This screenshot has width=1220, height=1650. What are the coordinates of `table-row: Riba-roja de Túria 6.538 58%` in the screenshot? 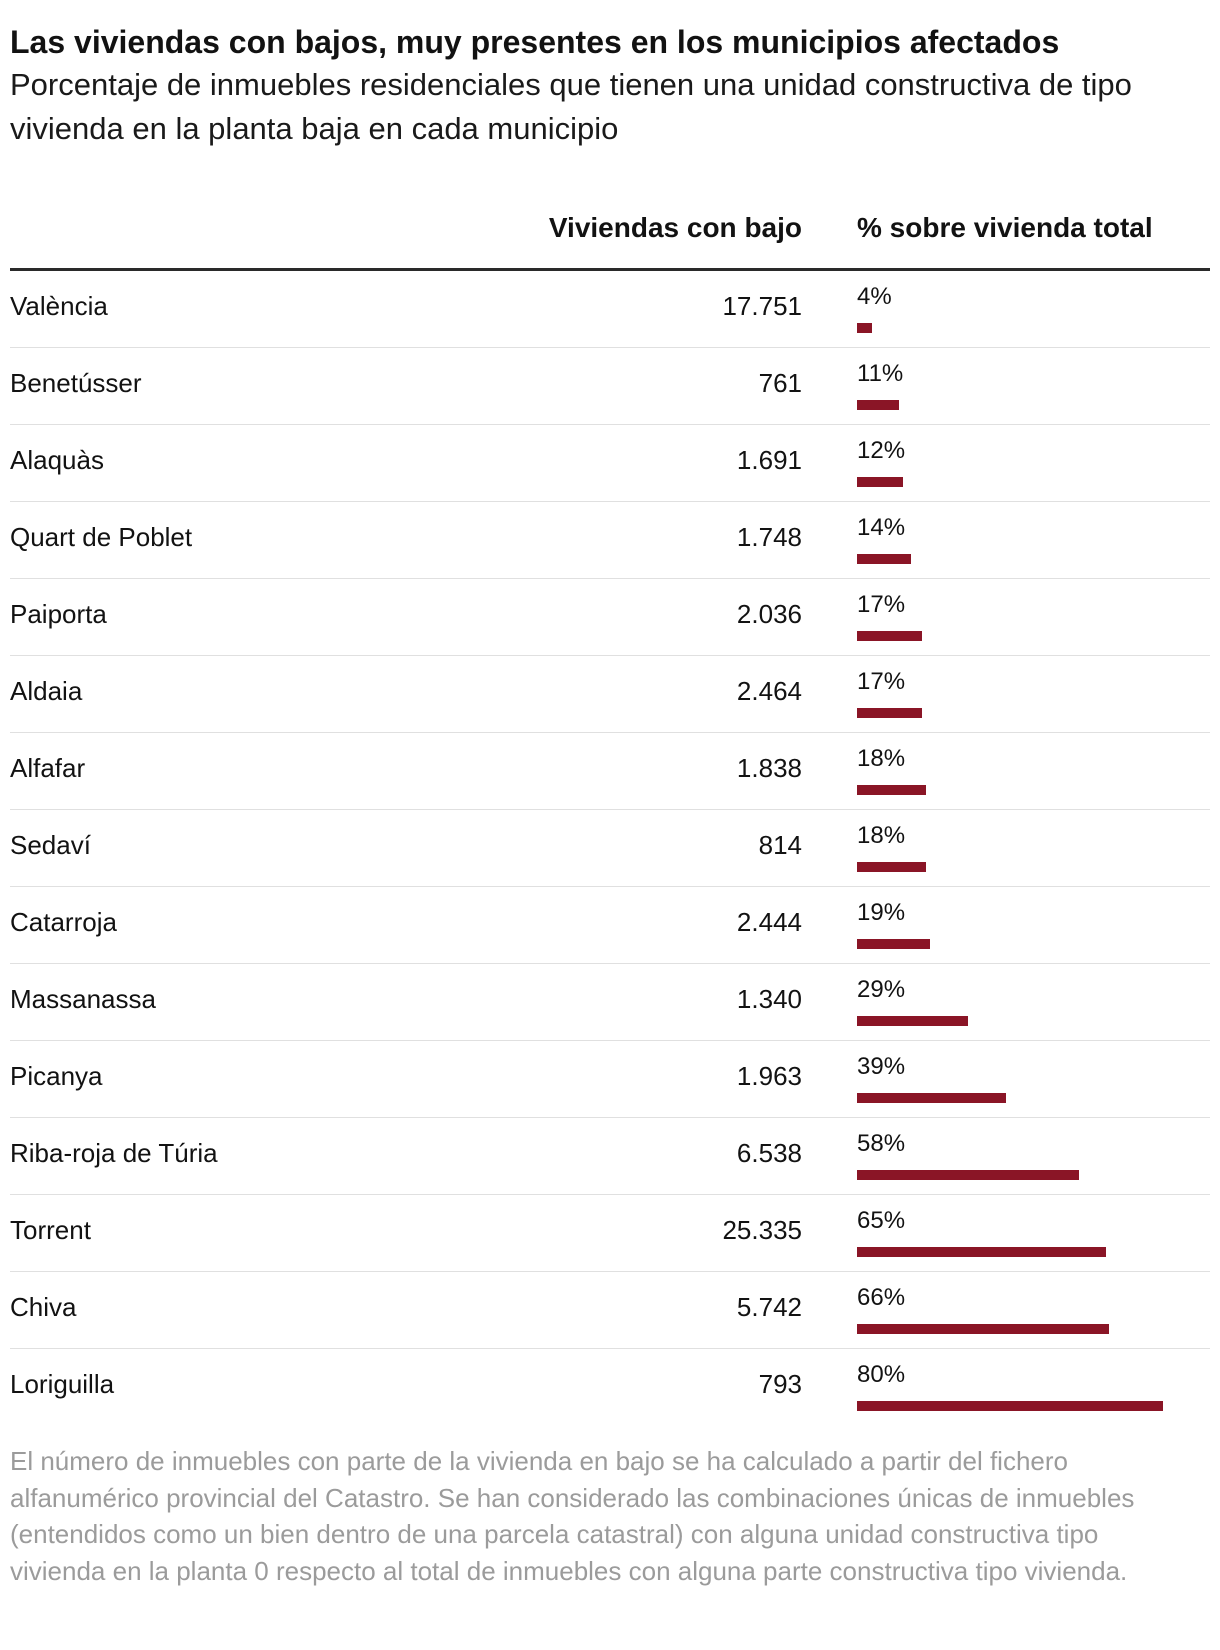 It's located at (610, 1156).